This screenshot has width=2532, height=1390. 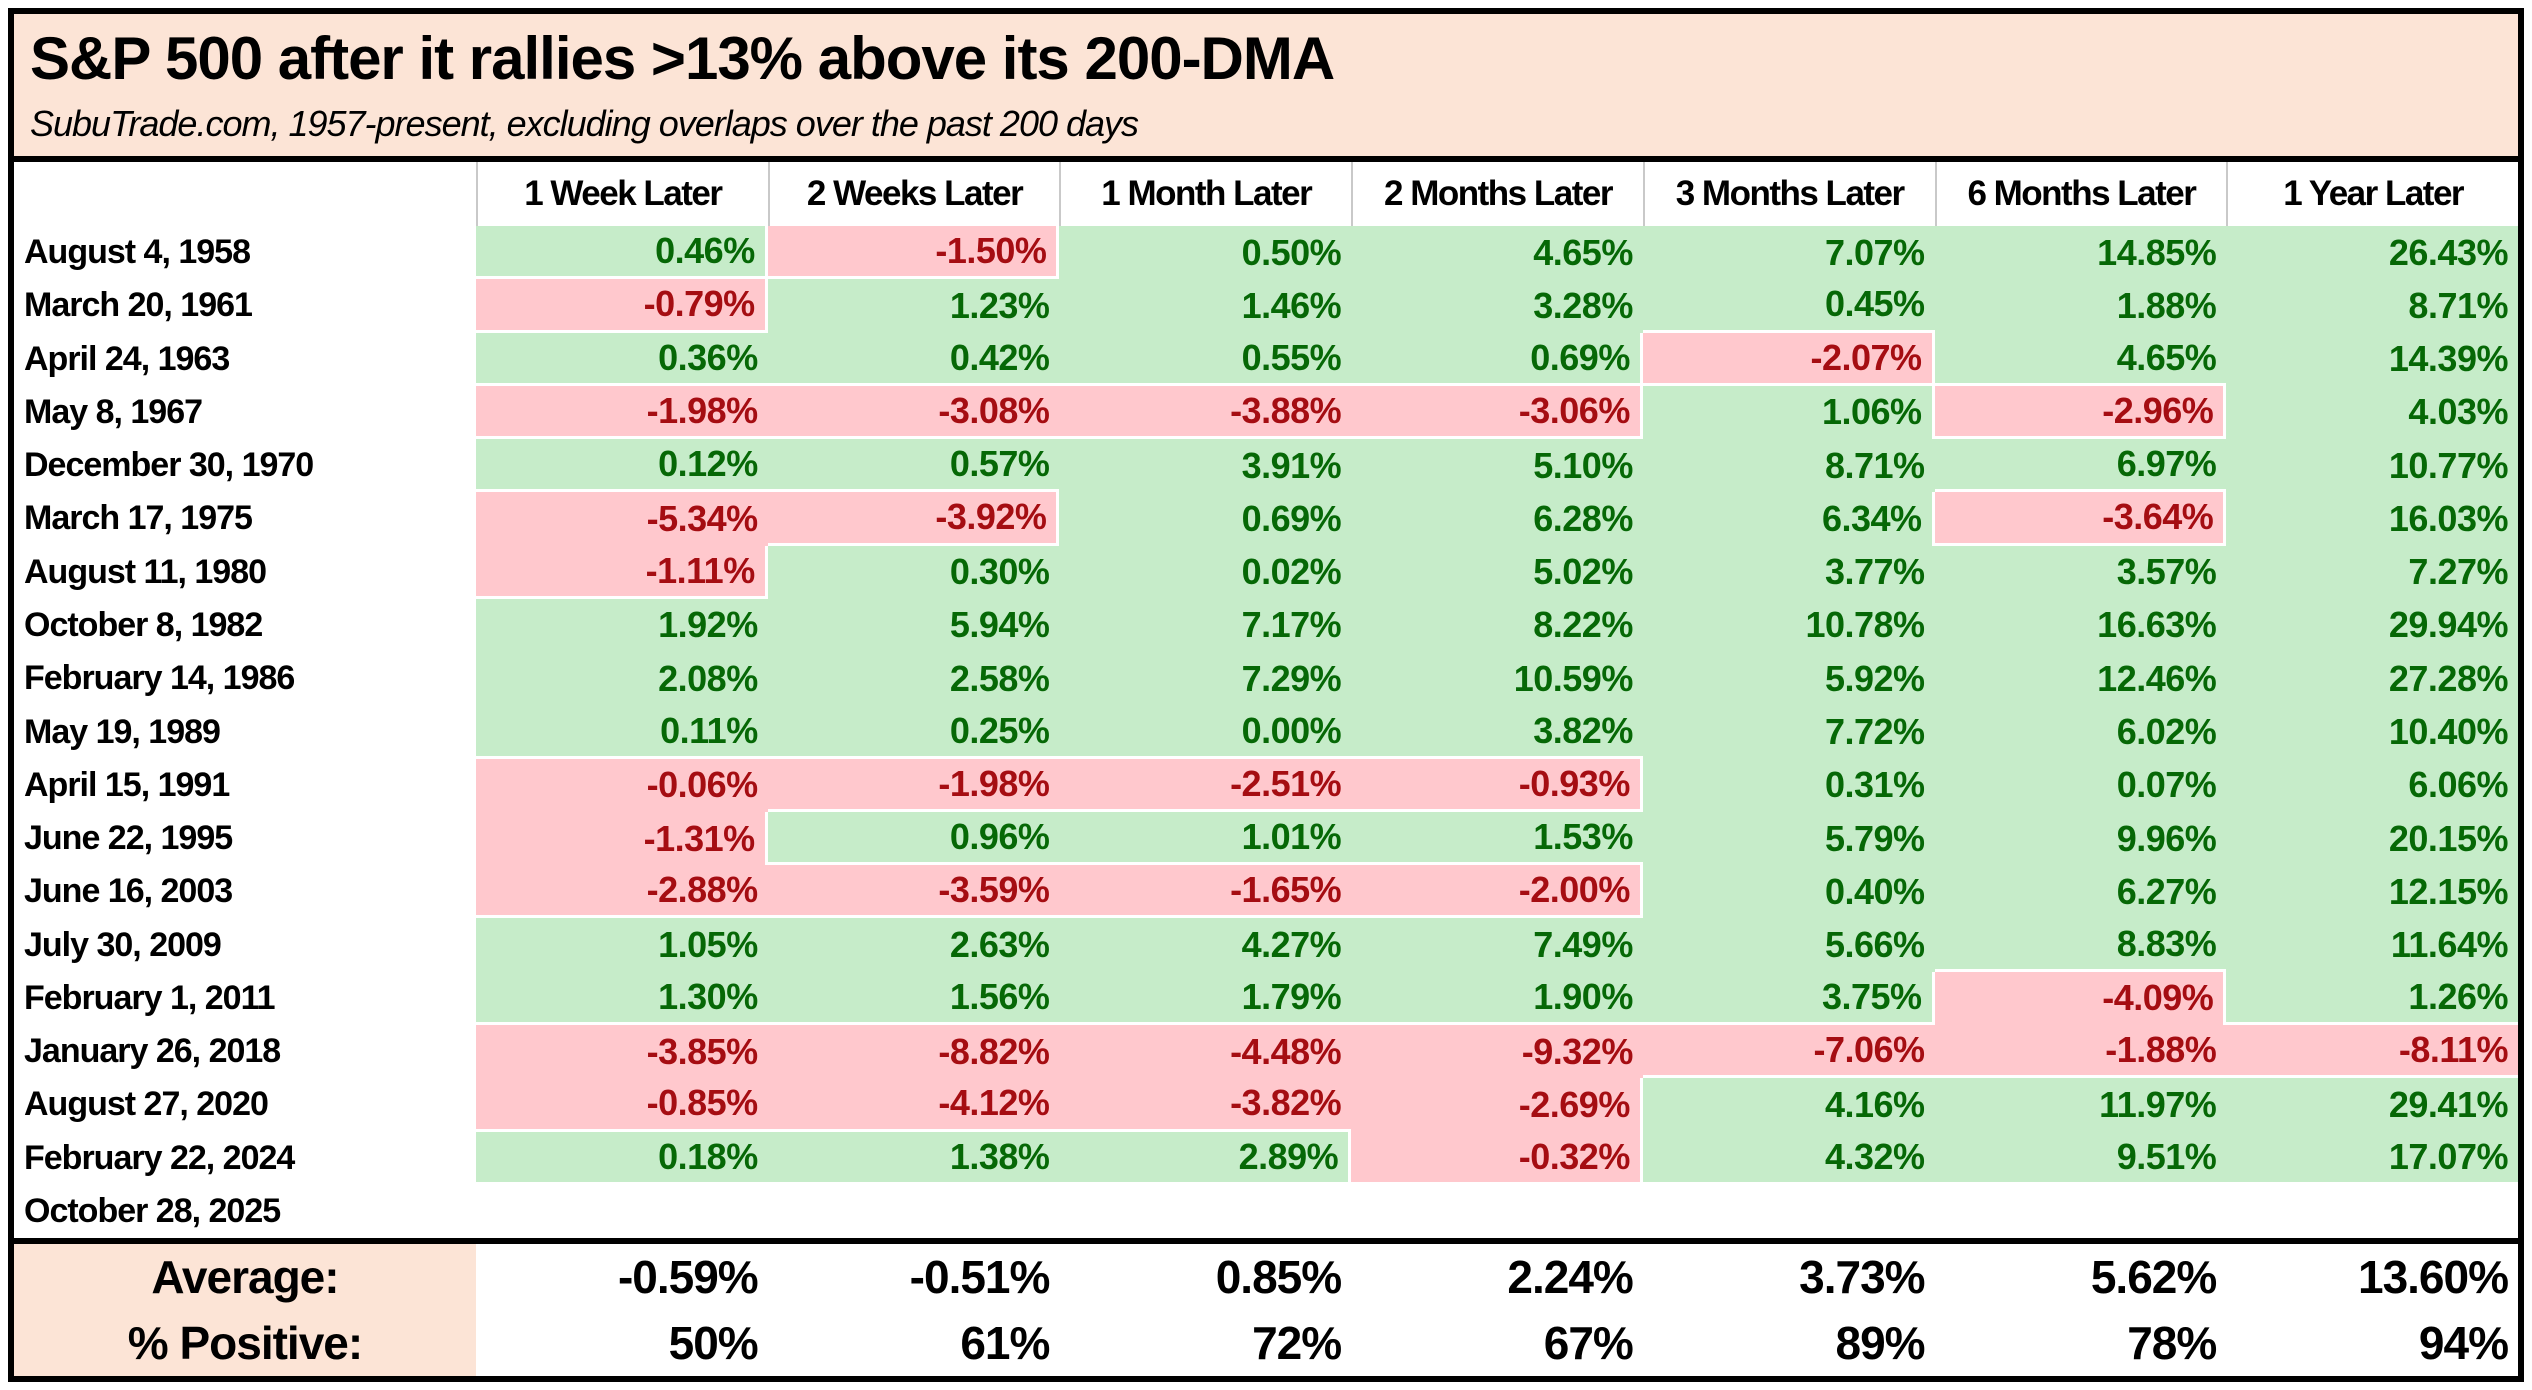 I want to click on date-cell: February 22, 2024, so click(x=245, y=1158).